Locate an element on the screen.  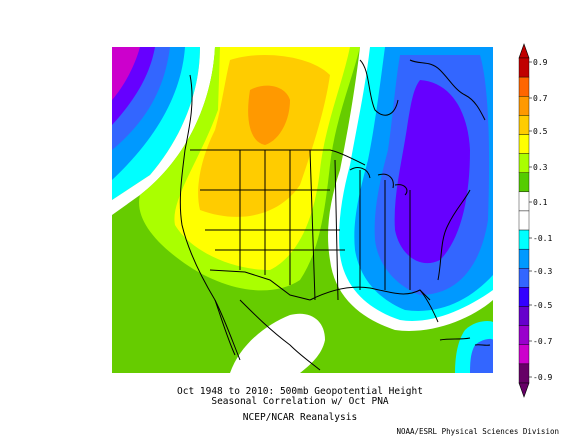
colorbar-tick-label: -0.9 is located at coordinates (542, 377).